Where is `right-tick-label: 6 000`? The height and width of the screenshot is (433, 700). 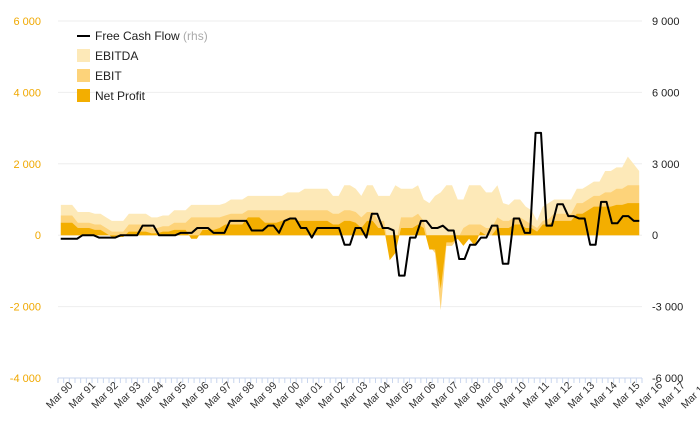 right-tick-label: 6 000 is located at coordinates (666, 93).